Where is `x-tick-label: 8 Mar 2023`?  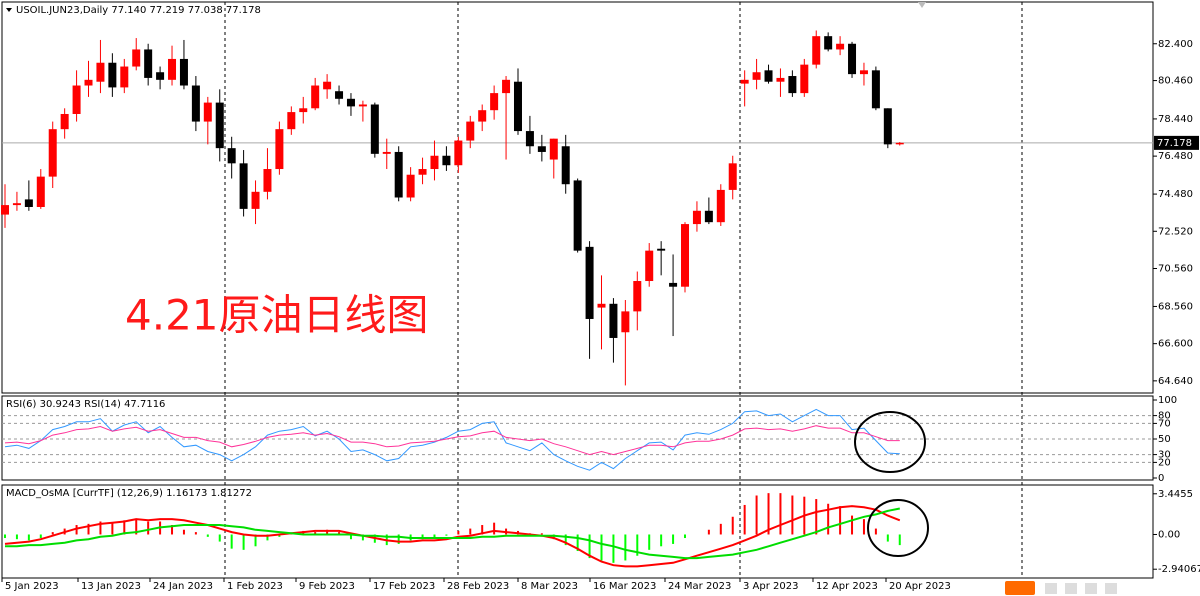
x-tick-label: 8 Mar 2023 is located at coordinates (549, 586).